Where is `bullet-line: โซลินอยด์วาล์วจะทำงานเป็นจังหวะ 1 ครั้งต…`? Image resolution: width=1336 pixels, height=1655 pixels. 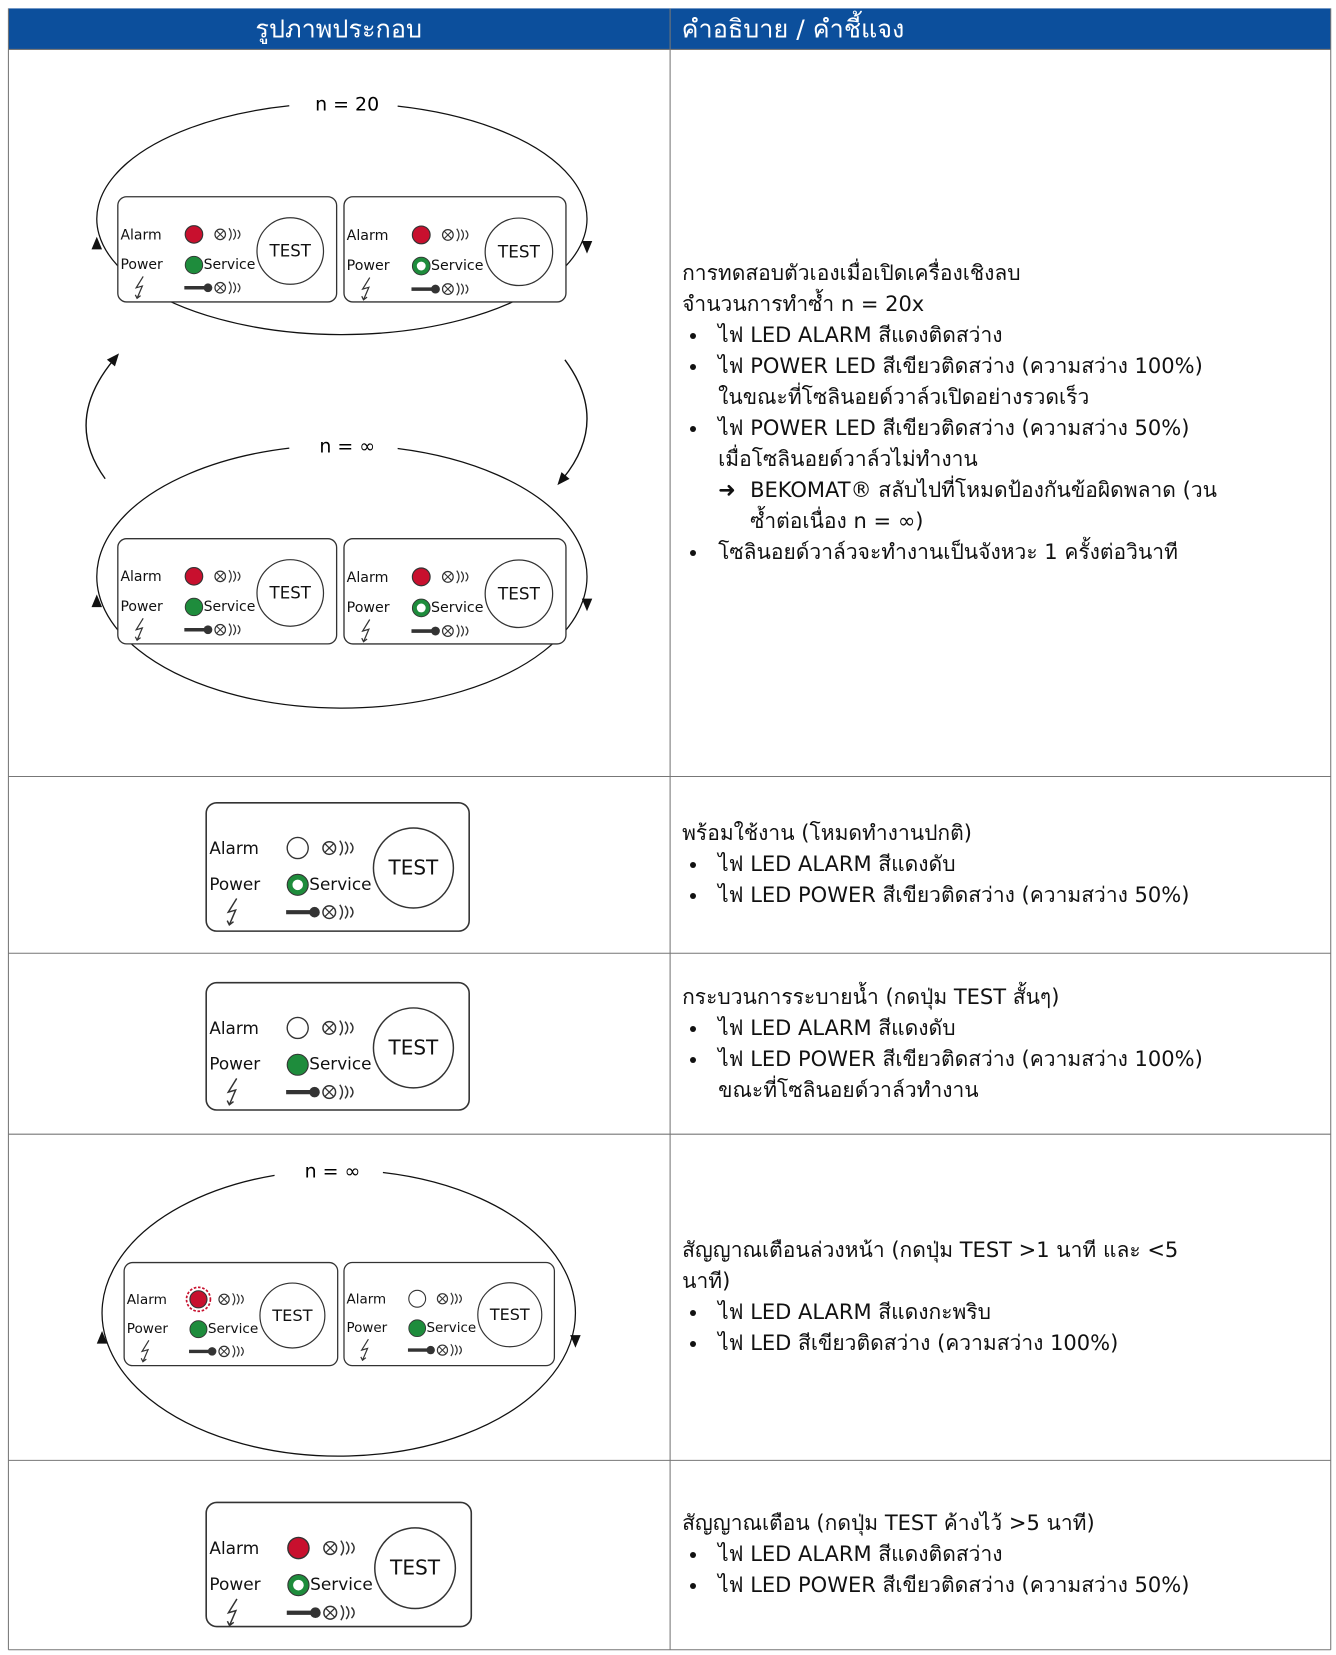
bullet-line: โซลินอยด์วาล์วจะทำงานเป็นจังหวะ 1 ครั้งต… is located at coordinates (948, 551).